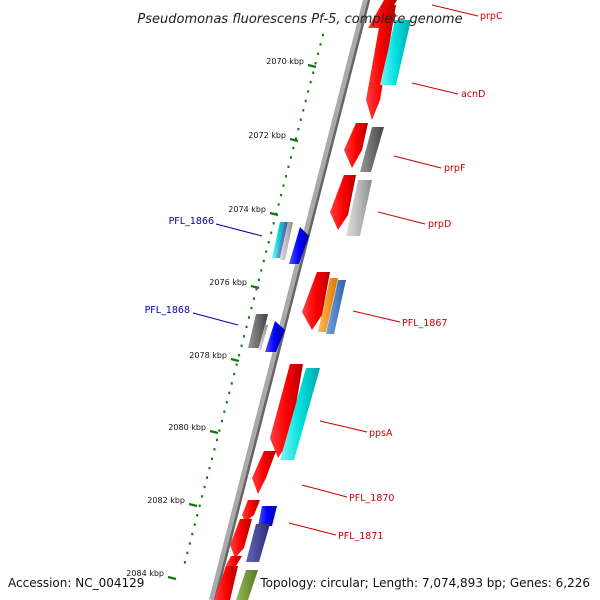 Image resolution: width=600 pixels, height=600 pixels. Describe the element at coordinates (371, 498) in the screenshot. I see `gene-label-forward: PFL_1870` at that location.